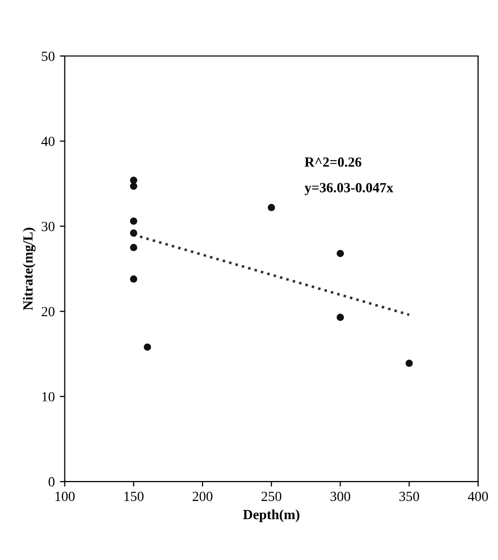 The width and height of the screenshot is (498, 560). I want to click on x-tick-label: 400, so click(478, 497).